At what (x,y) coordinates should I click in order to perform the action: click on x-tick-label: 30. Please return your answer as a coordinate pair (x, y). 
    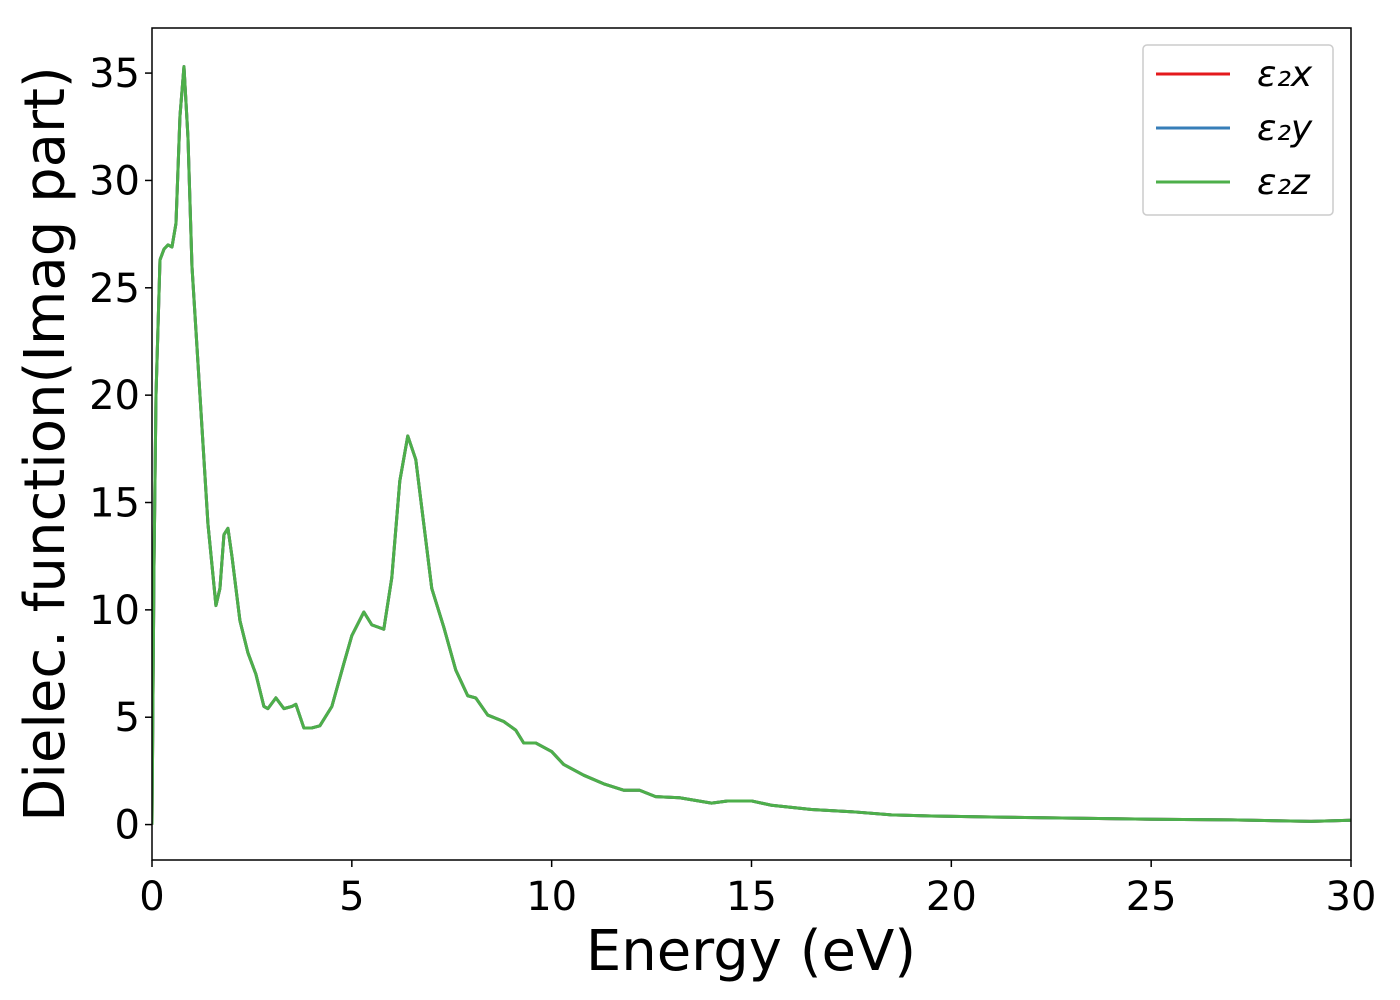
    Looking at the image, I should click on (1351, 897).